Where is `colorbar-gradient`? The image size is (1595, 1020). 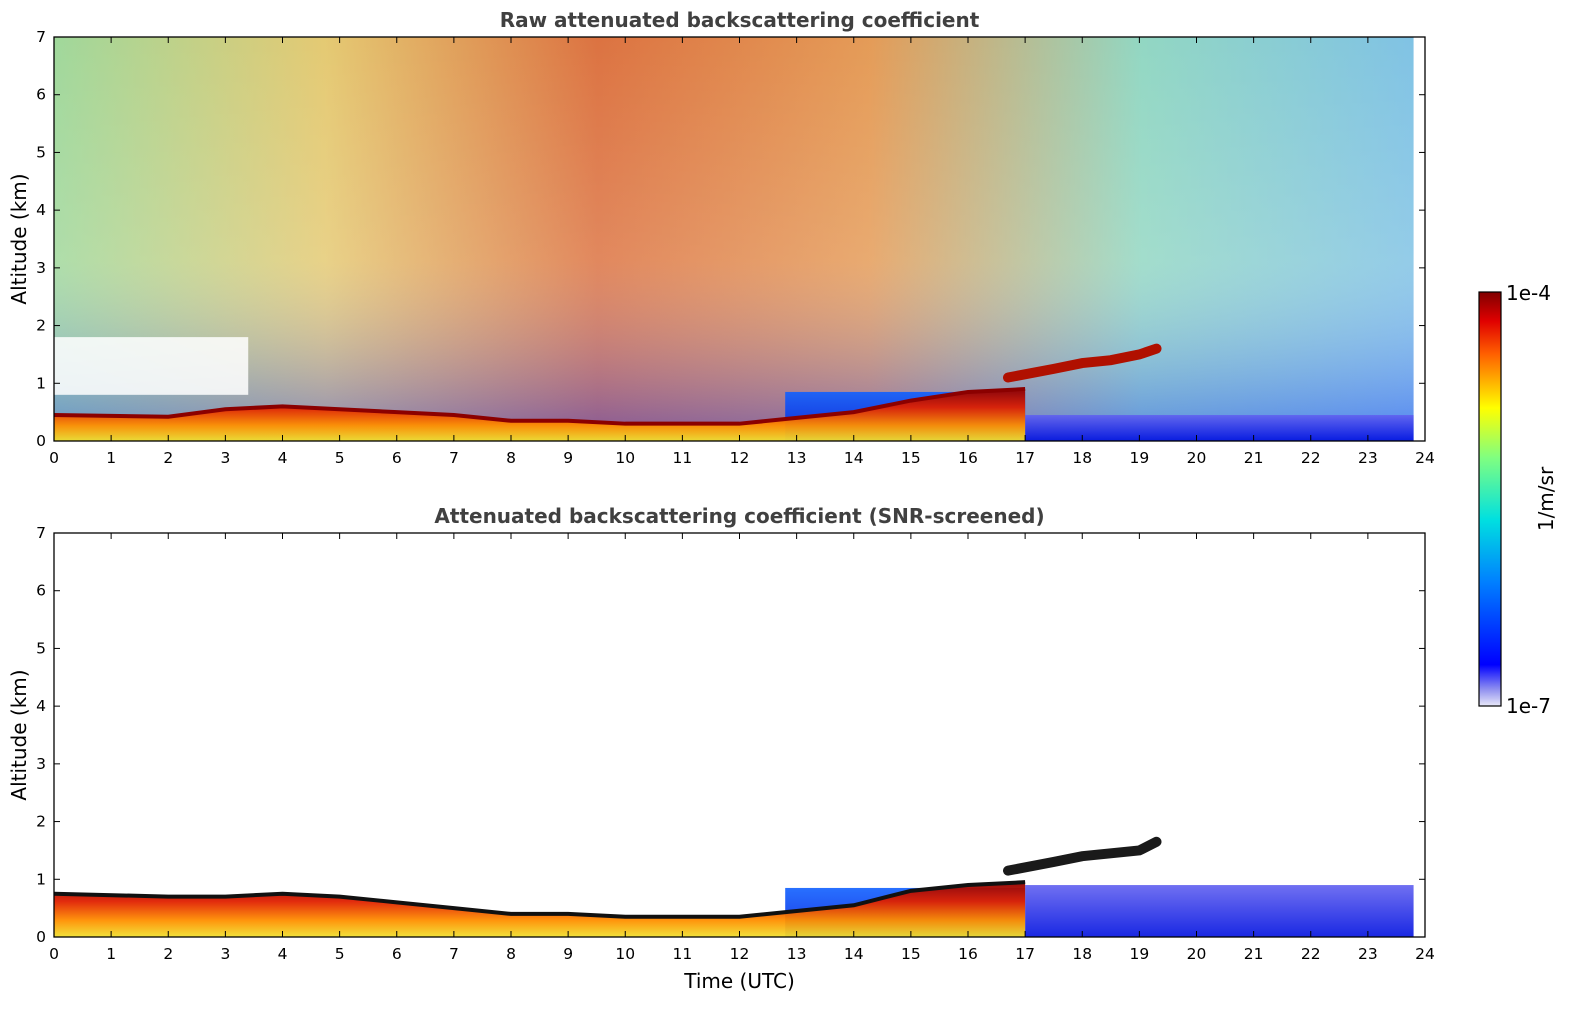 colorbar-gradient is located at coordinates (1490, 499).